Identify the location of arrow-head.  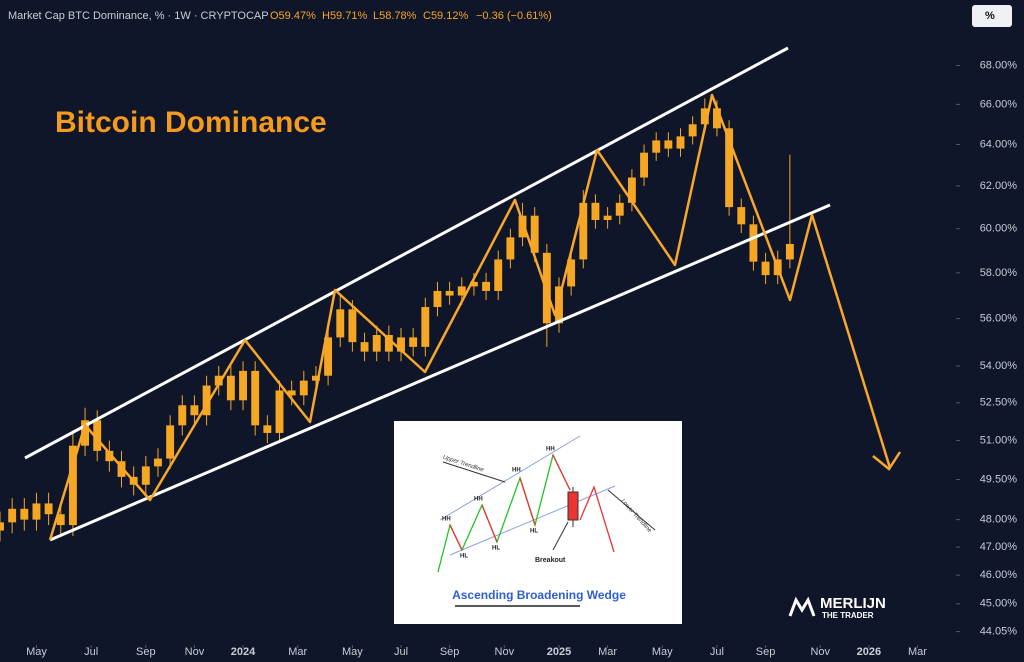
(887, 461).